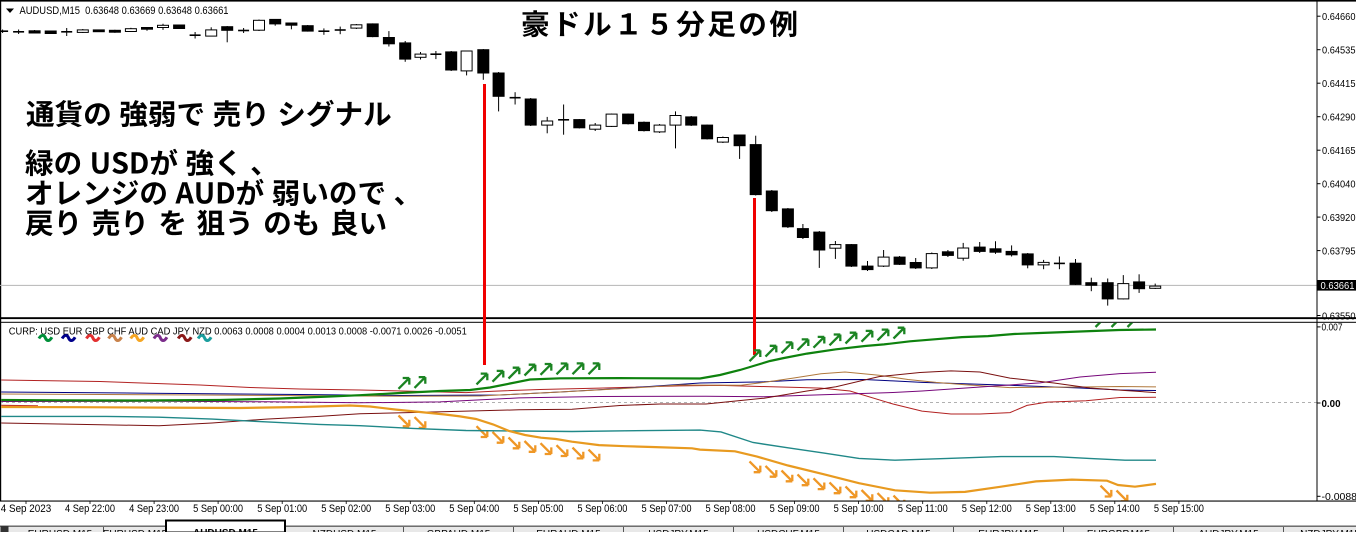 The width and height of the screenshot is (1356, 537). Describe the element at coordinates (1339, 17) in the screenshot. I see `svg-text: 0.64660` at that location.